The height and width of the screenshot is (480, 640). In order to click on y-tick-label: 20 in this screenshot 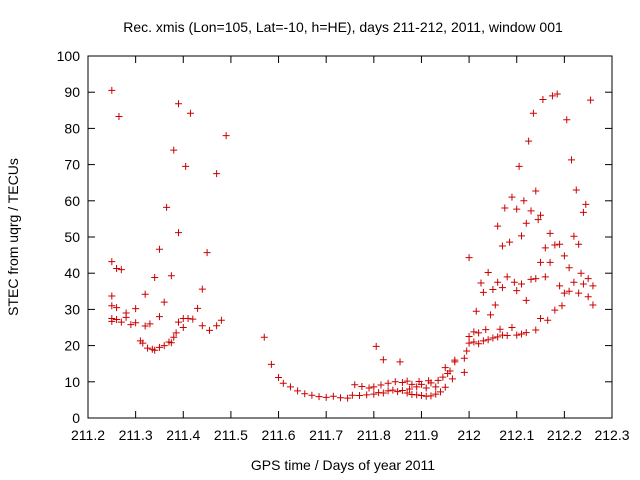, I will do `click(72, 346)`.